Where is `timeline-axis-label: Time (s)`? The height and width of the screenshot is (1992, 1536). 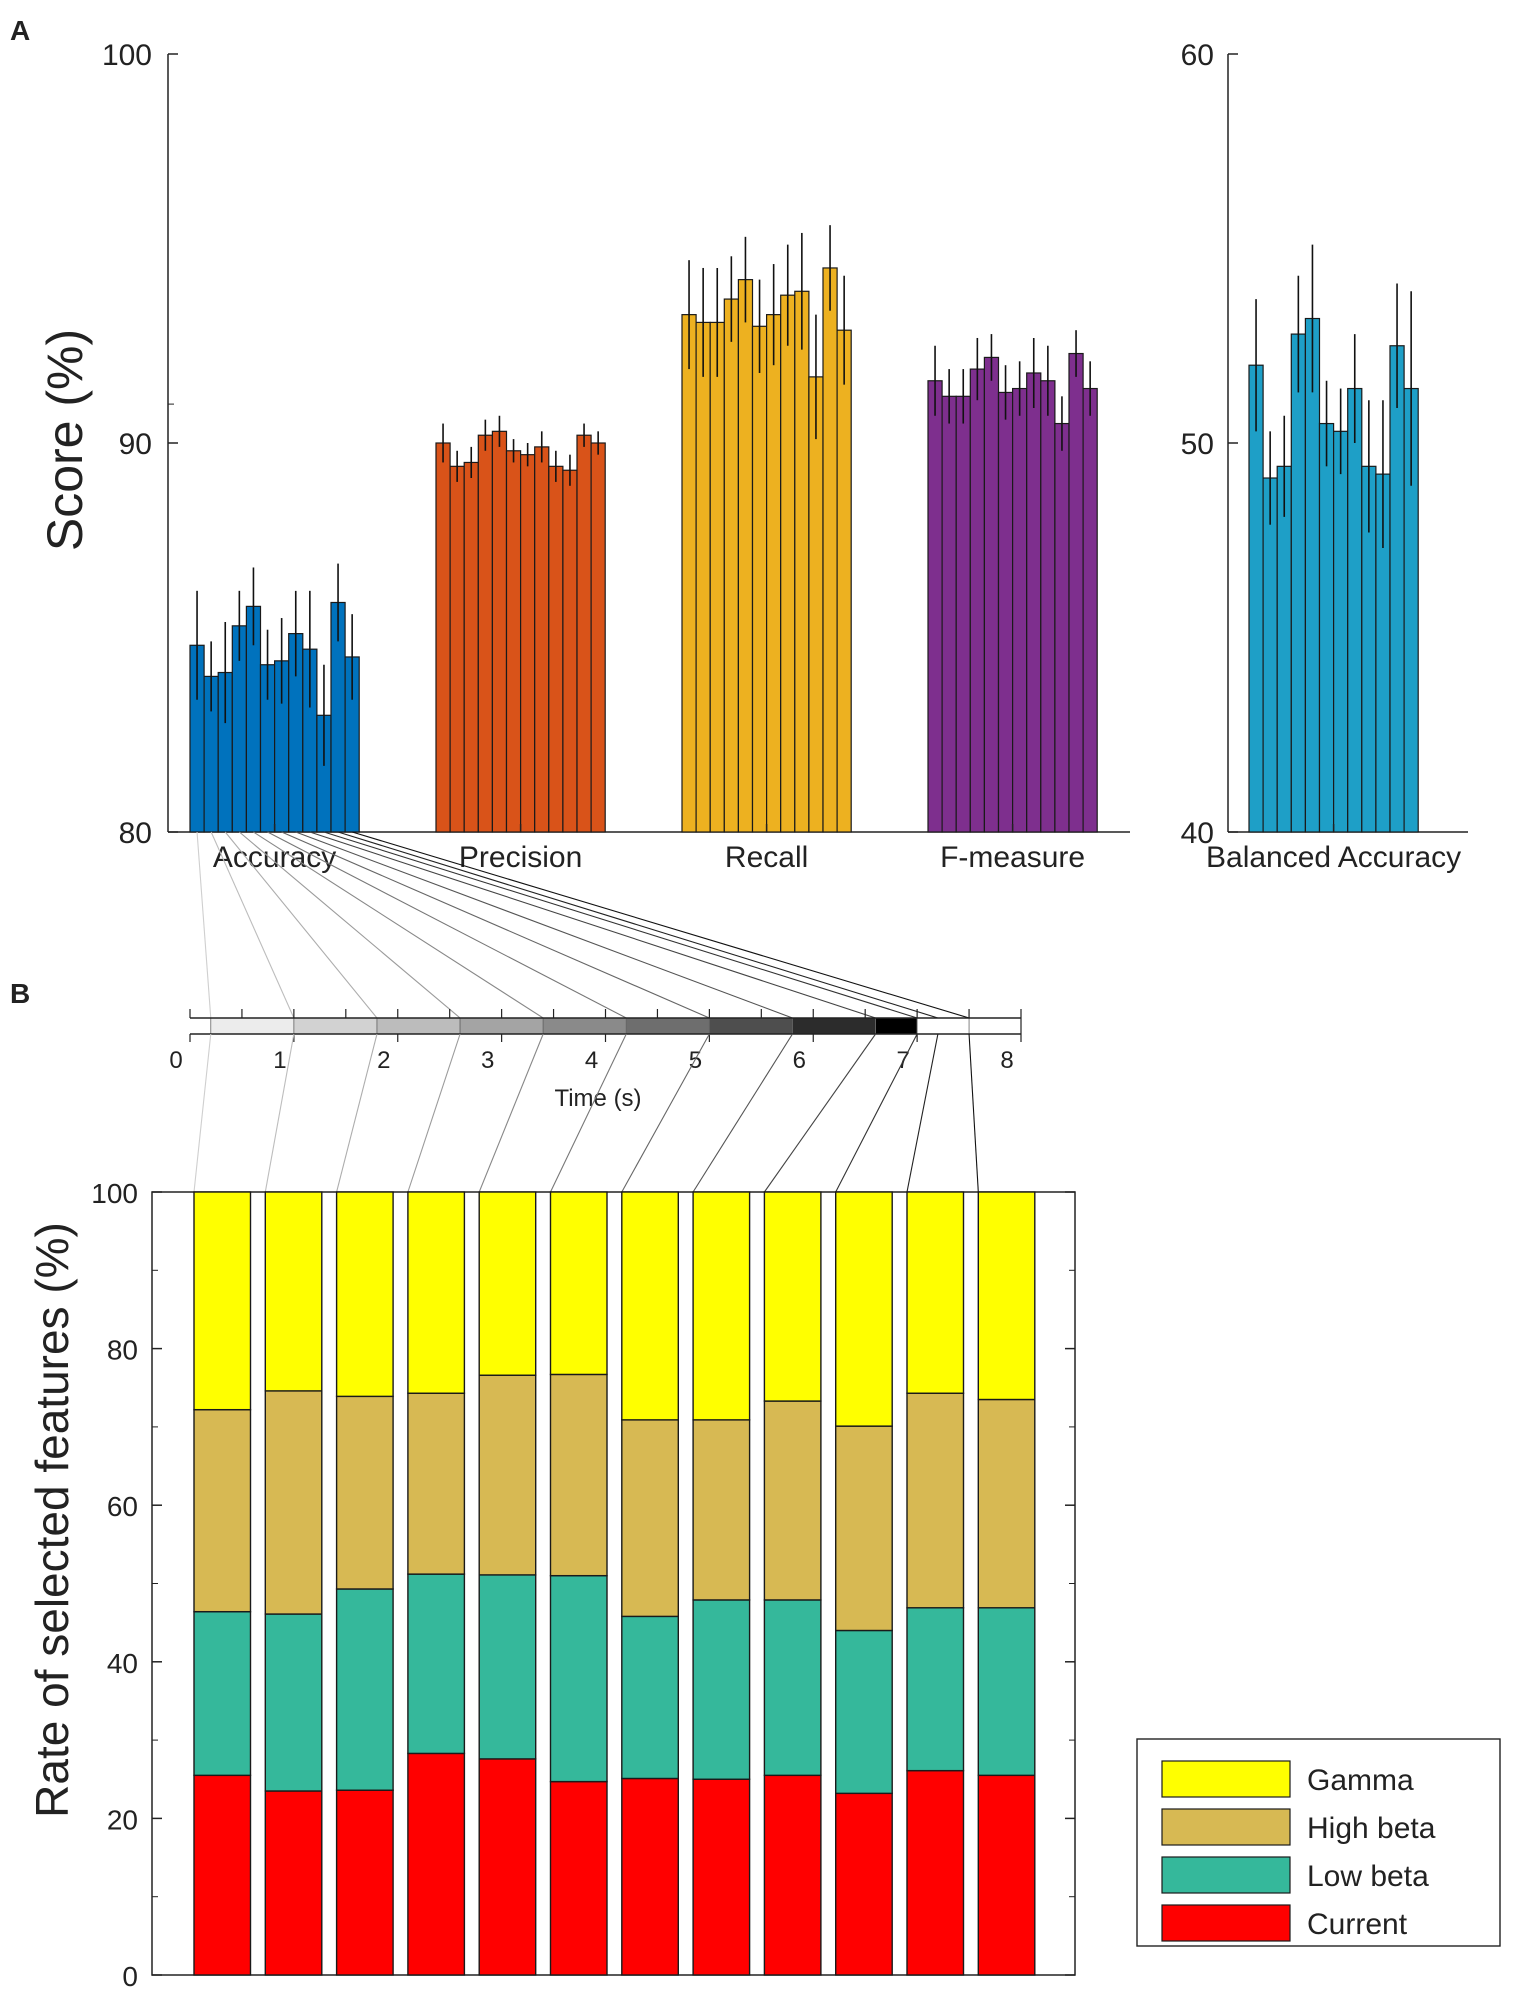 timeline-axis-label: Time (s) is located at coordinates (597, 1098).